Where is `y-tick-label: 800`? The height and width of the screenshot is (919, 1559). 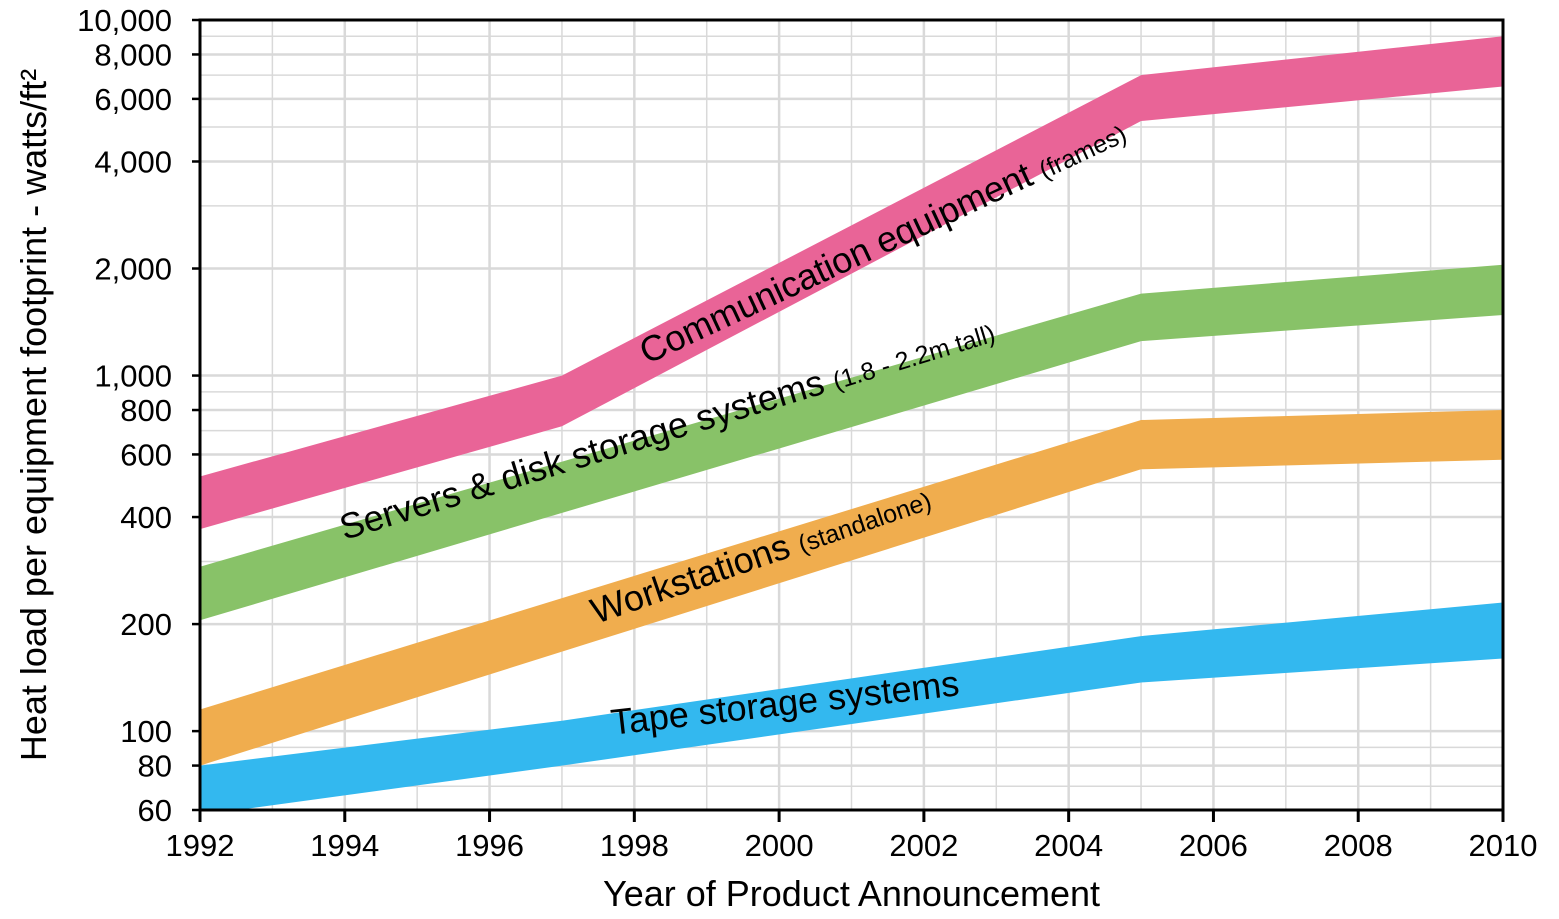 y-tick-label: 800 is located at coordinates (146, 410).